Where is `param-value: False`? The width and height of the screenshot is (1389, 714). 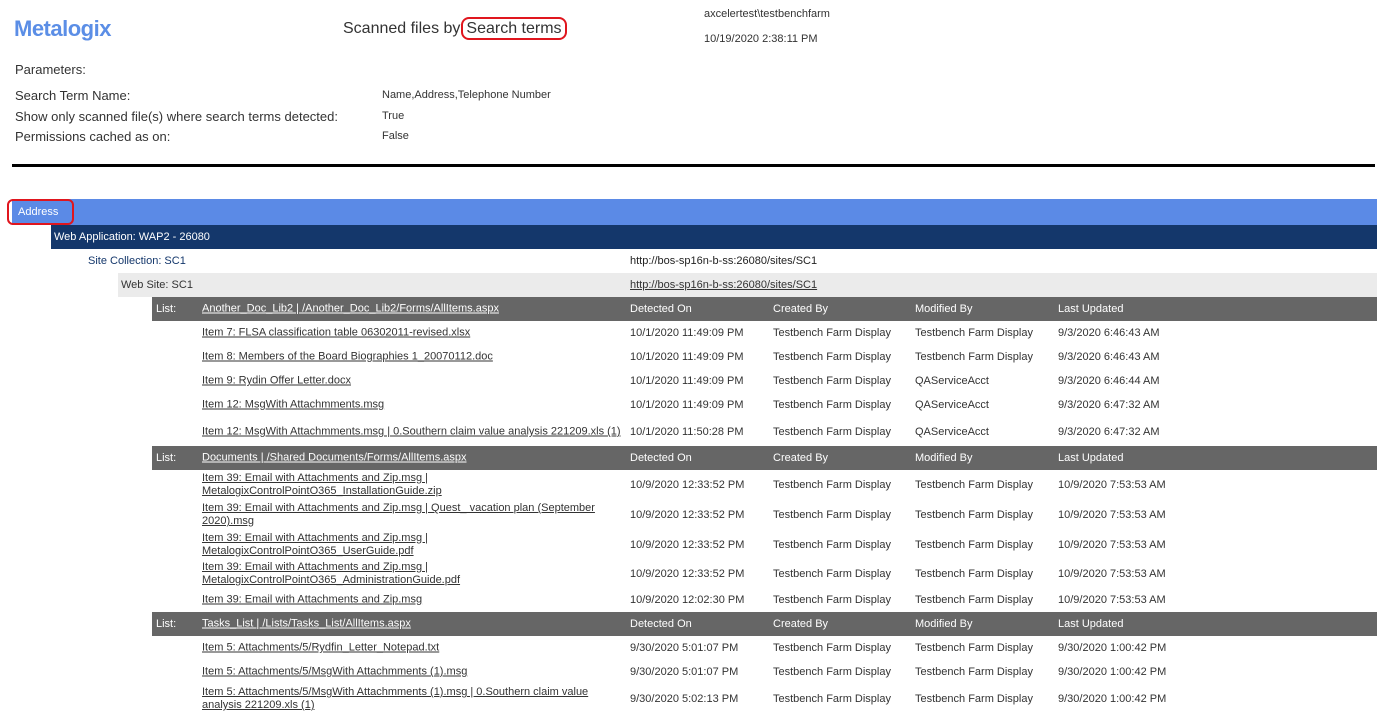
param-value: False is located at coordinates (395, 136).